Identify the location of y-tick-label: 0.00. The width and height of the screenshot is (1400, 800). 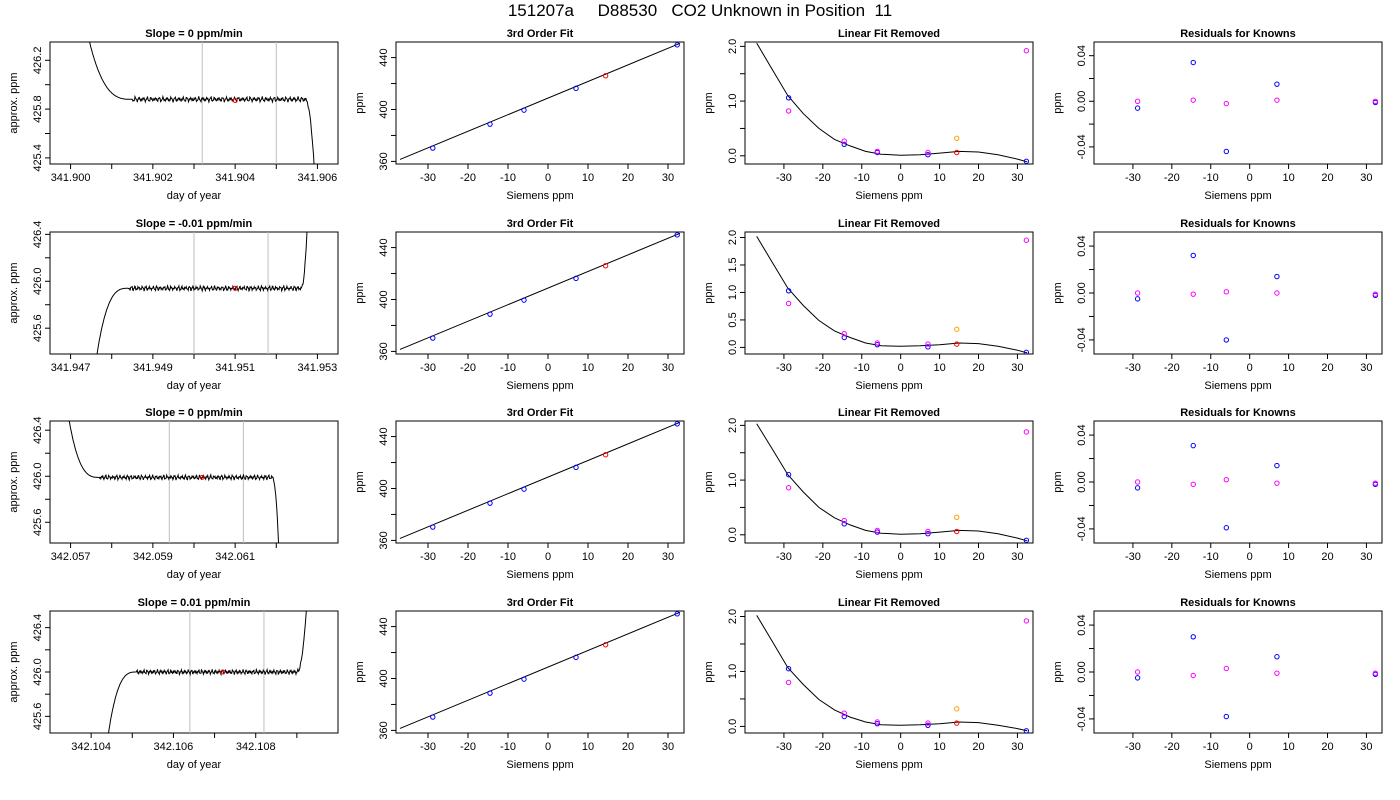
(1082, 481).